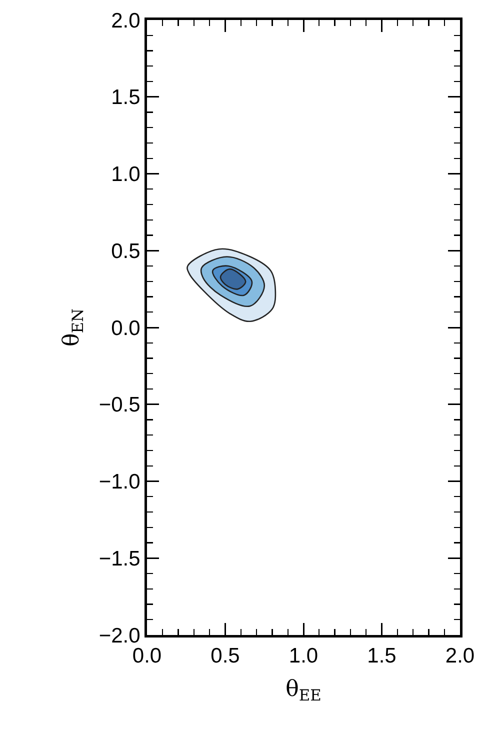 This screenshot has width=479, height=730. What do you see at coordinates (119, 482) in the screenshot?
I see `y-tick-label: −1.0` at bounding box center [119, 482].